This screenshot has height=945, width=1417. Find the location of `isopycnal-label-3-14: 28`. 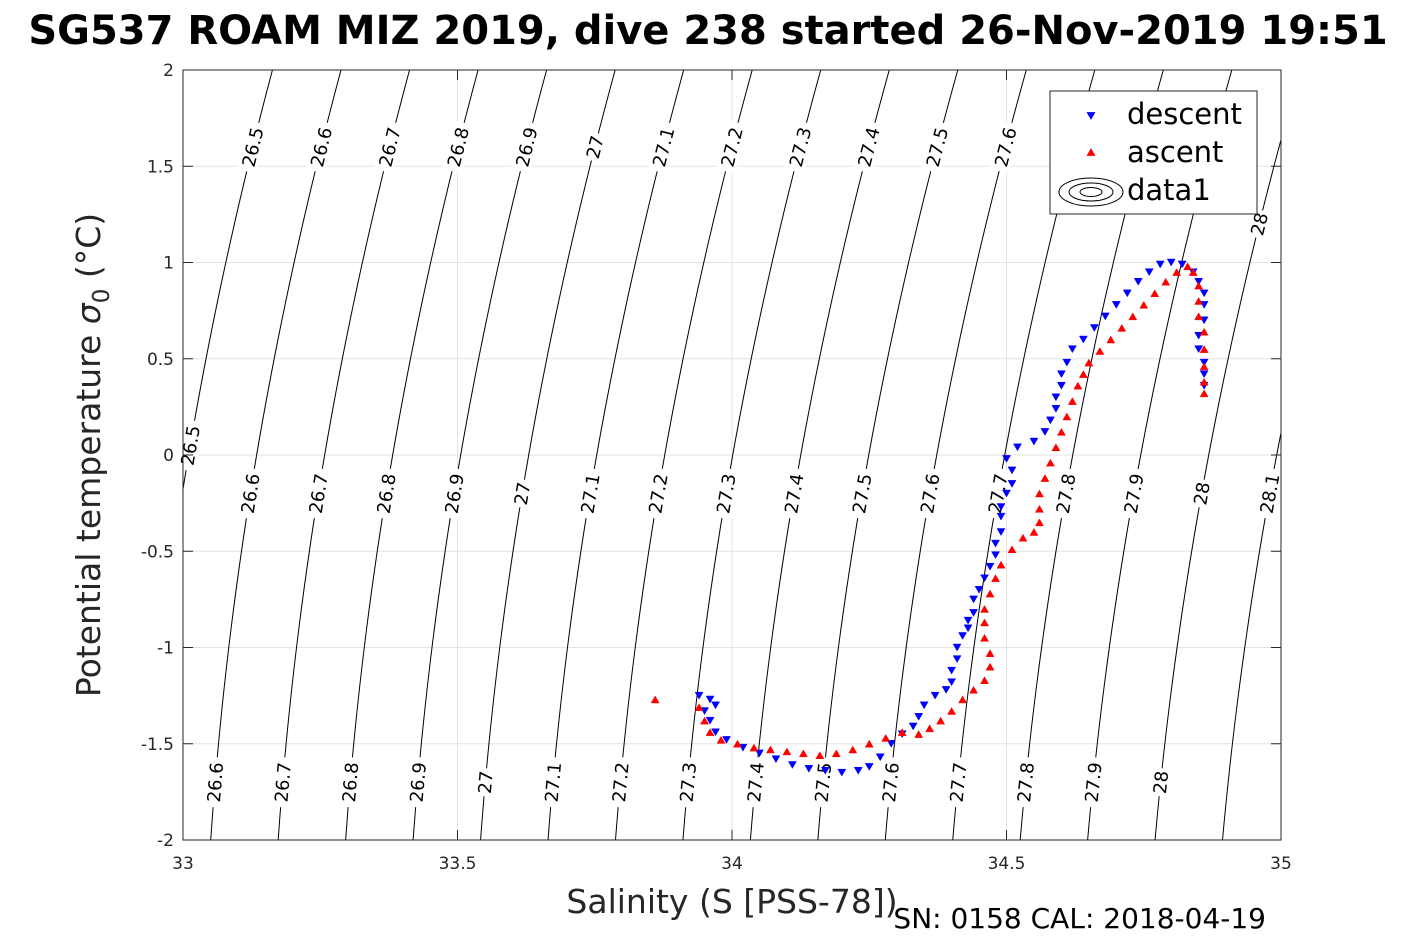

isopycnal-label-3-14: 28 is located at coordinates (1202, 494).